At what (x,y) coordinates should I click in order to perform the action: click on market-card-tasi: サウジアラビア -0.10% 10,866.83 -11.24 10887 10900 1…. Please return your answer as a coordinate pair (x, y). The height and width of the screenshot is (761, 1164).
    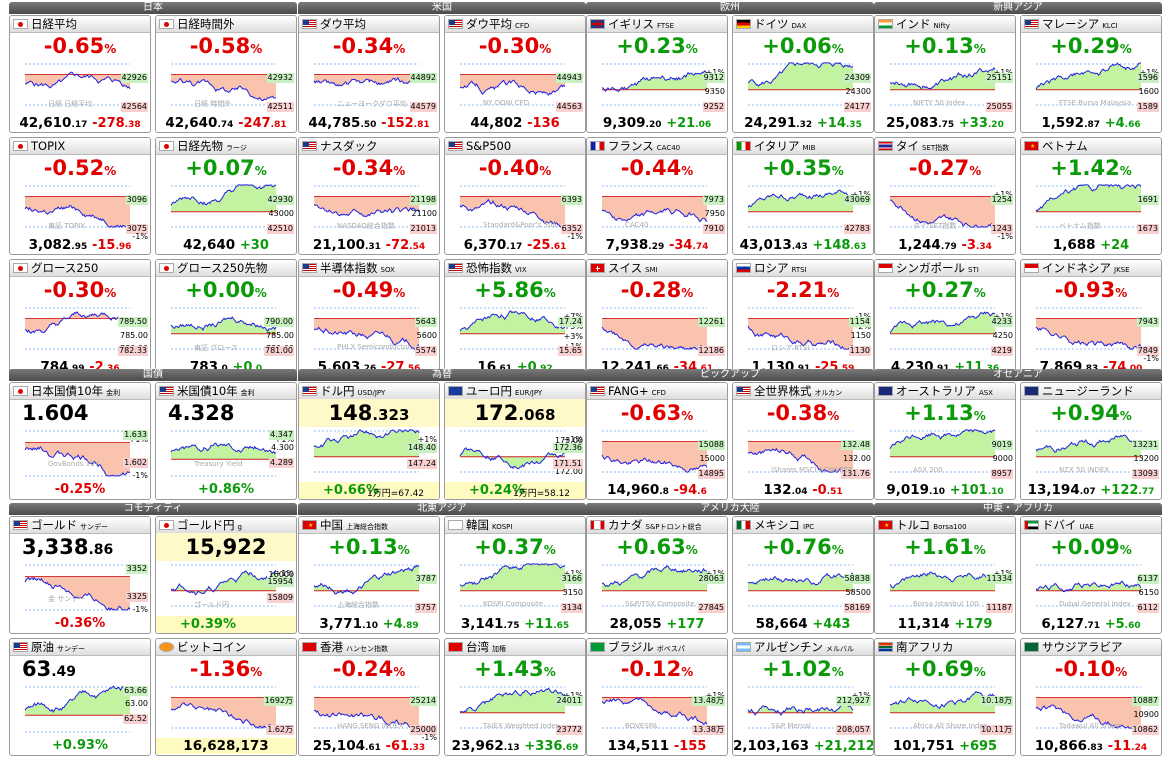
    Looking at the image, I should click on (1091, 697).